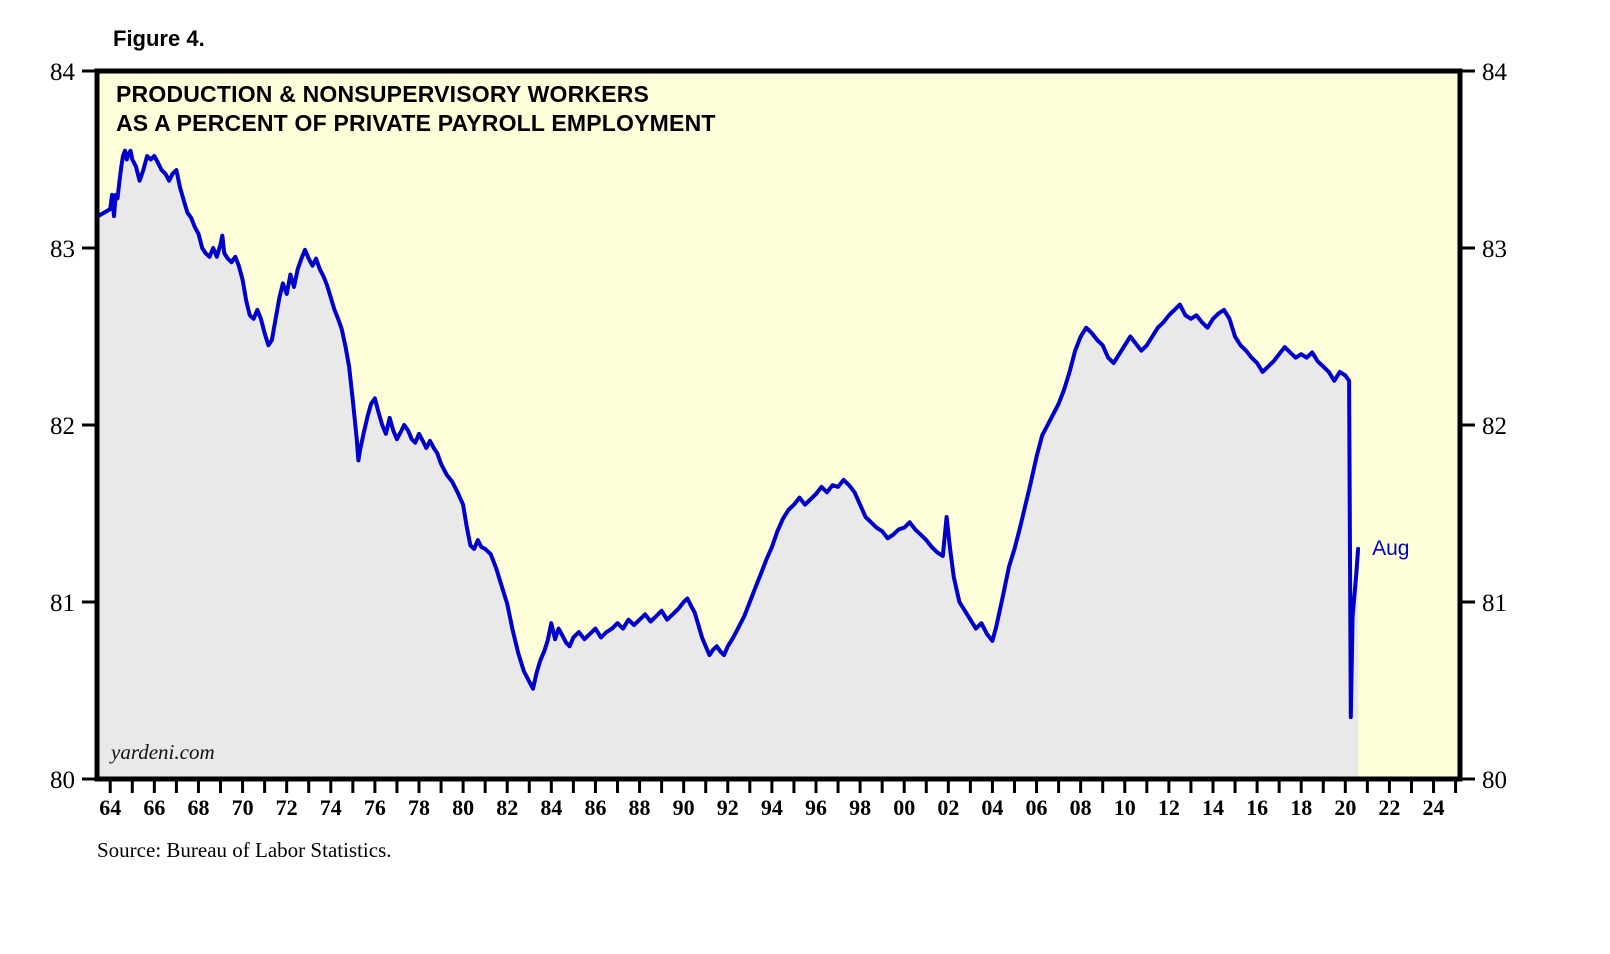 The width and height of the screenshot is (1610, 954). What do you see at coordinates (1037, 807) in the screenshot?
I see `svg-text: 06` at bounding box center [1037, 807].